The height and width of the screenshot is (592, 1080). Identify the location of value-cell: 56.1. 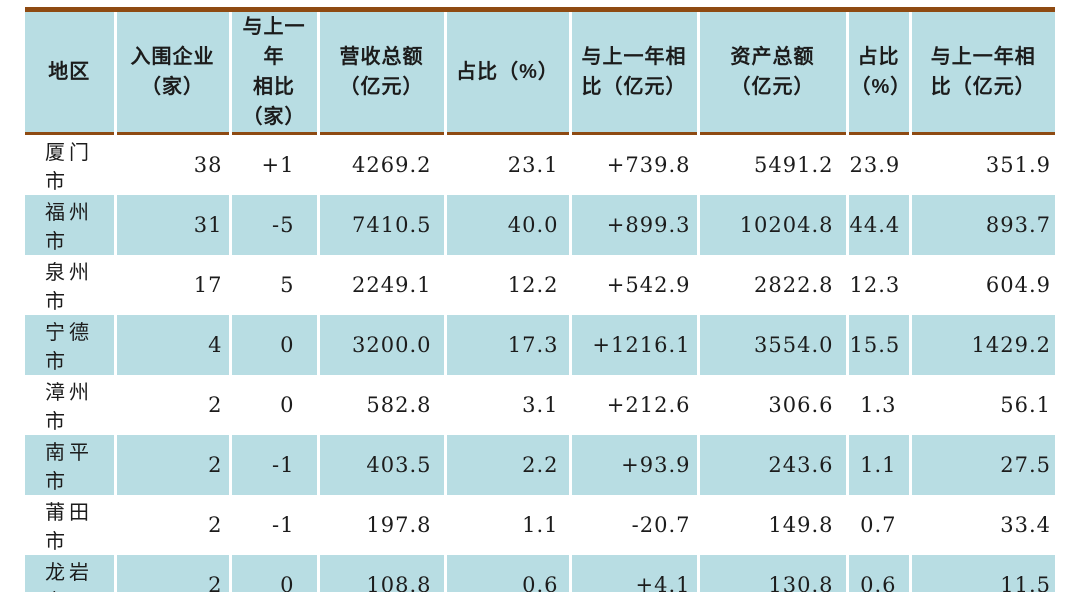
(1025, 405).